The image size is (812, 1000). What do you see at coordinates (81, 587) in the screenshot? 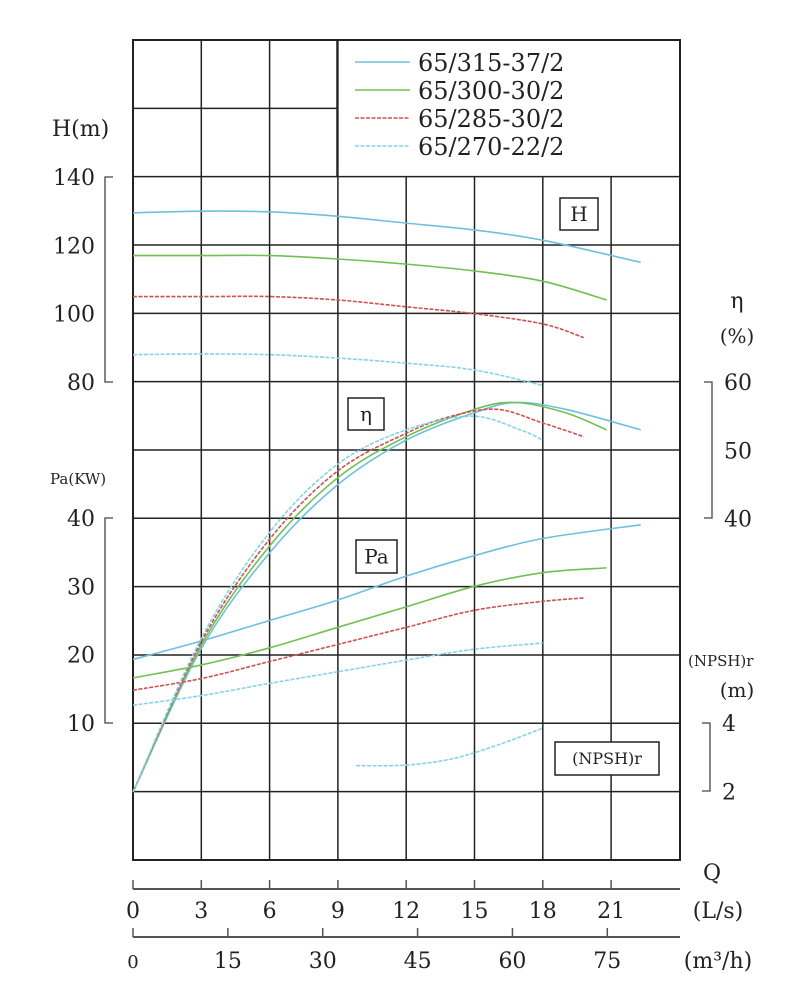
I see `pa-tick-label: 30` at bounding box center [81, 587].